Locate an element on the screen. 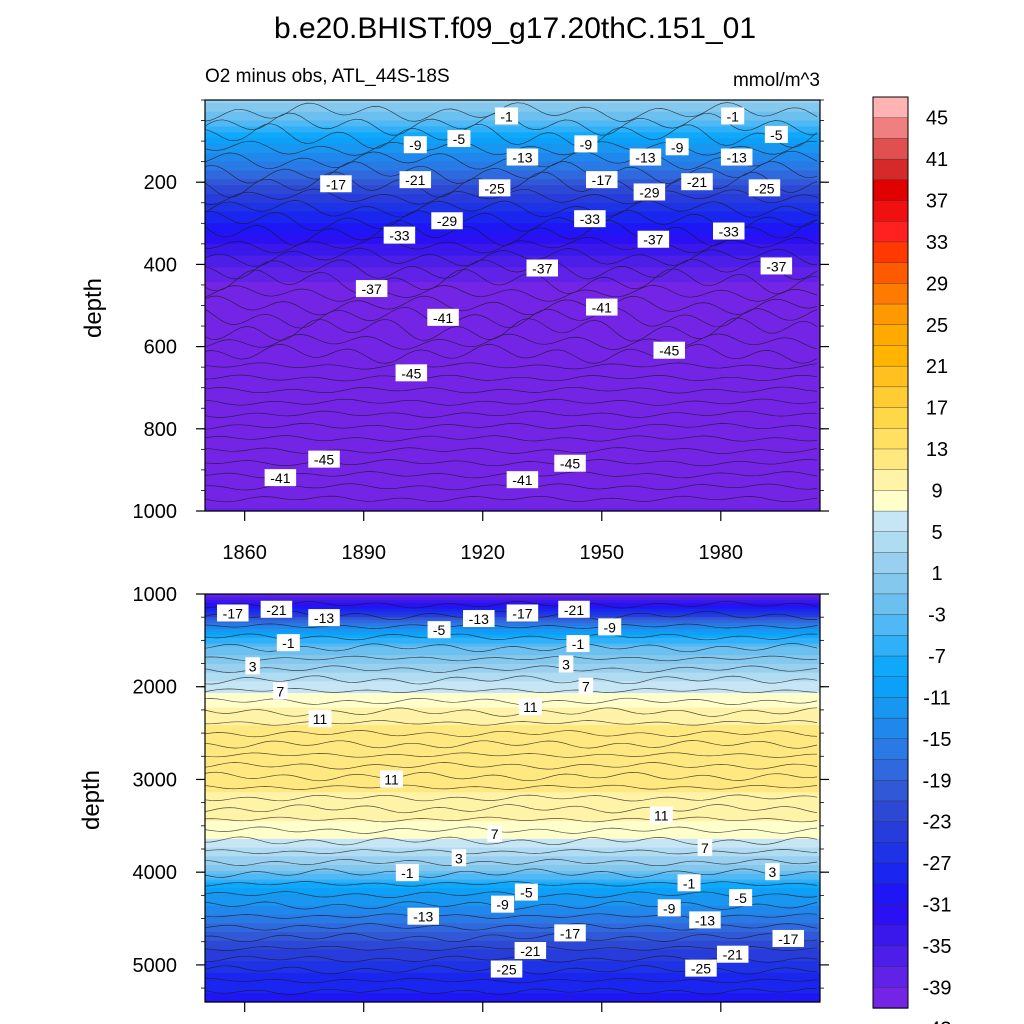  contour-label-text: -1 is located at coordinates (288, 643).